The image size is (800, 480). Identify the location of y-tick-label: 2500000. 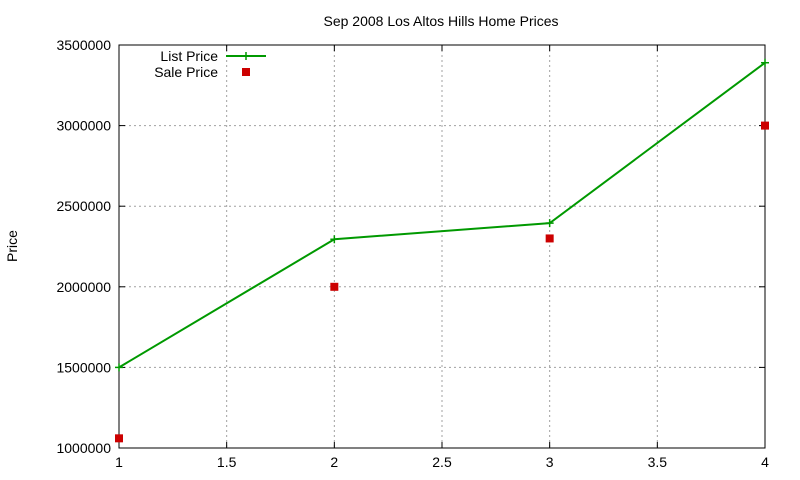
(83, 206).